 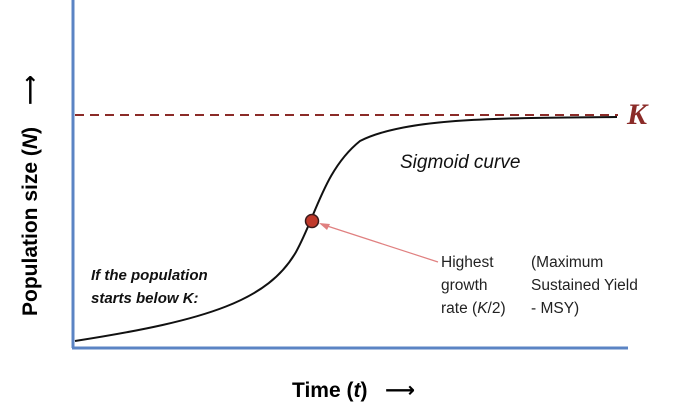 I want to click on y-axis-title-suffix: ), so click(x=30, y=130).